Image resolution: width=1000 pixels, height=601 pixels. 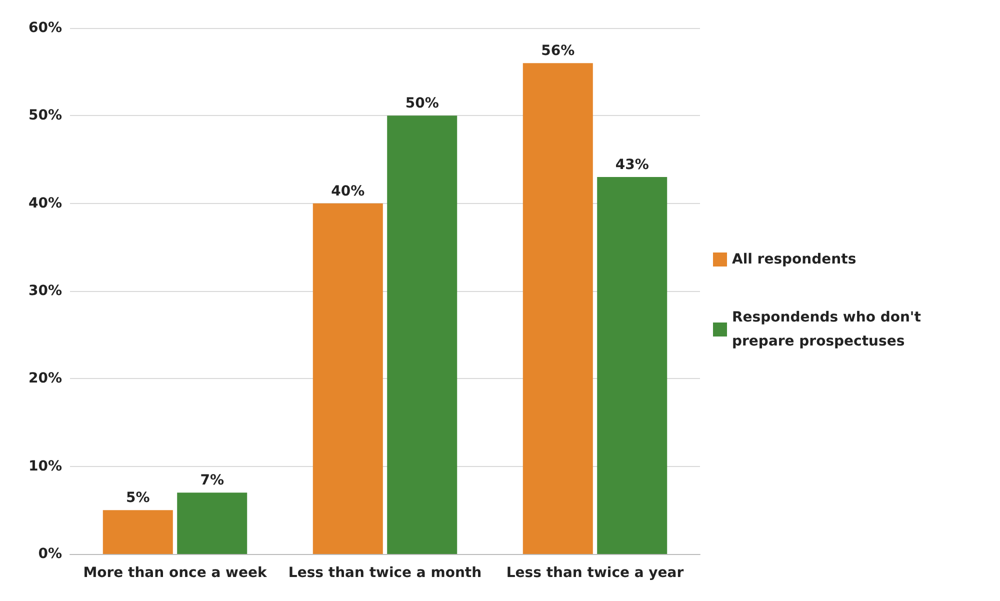 What do you see at coordinates (45, 378) in the screenshot?
I see `y-tick-label: 20%` at bounding box center [45, 378].